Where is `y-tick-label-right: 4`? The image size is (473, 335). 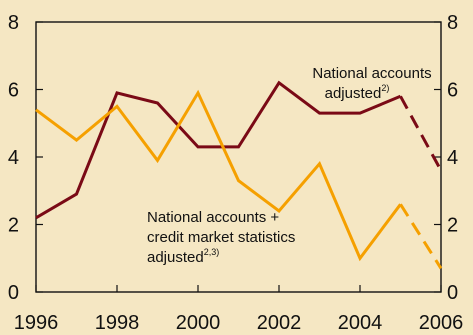 y-tick-label-right: 4 is located at coordinates (452, 158).